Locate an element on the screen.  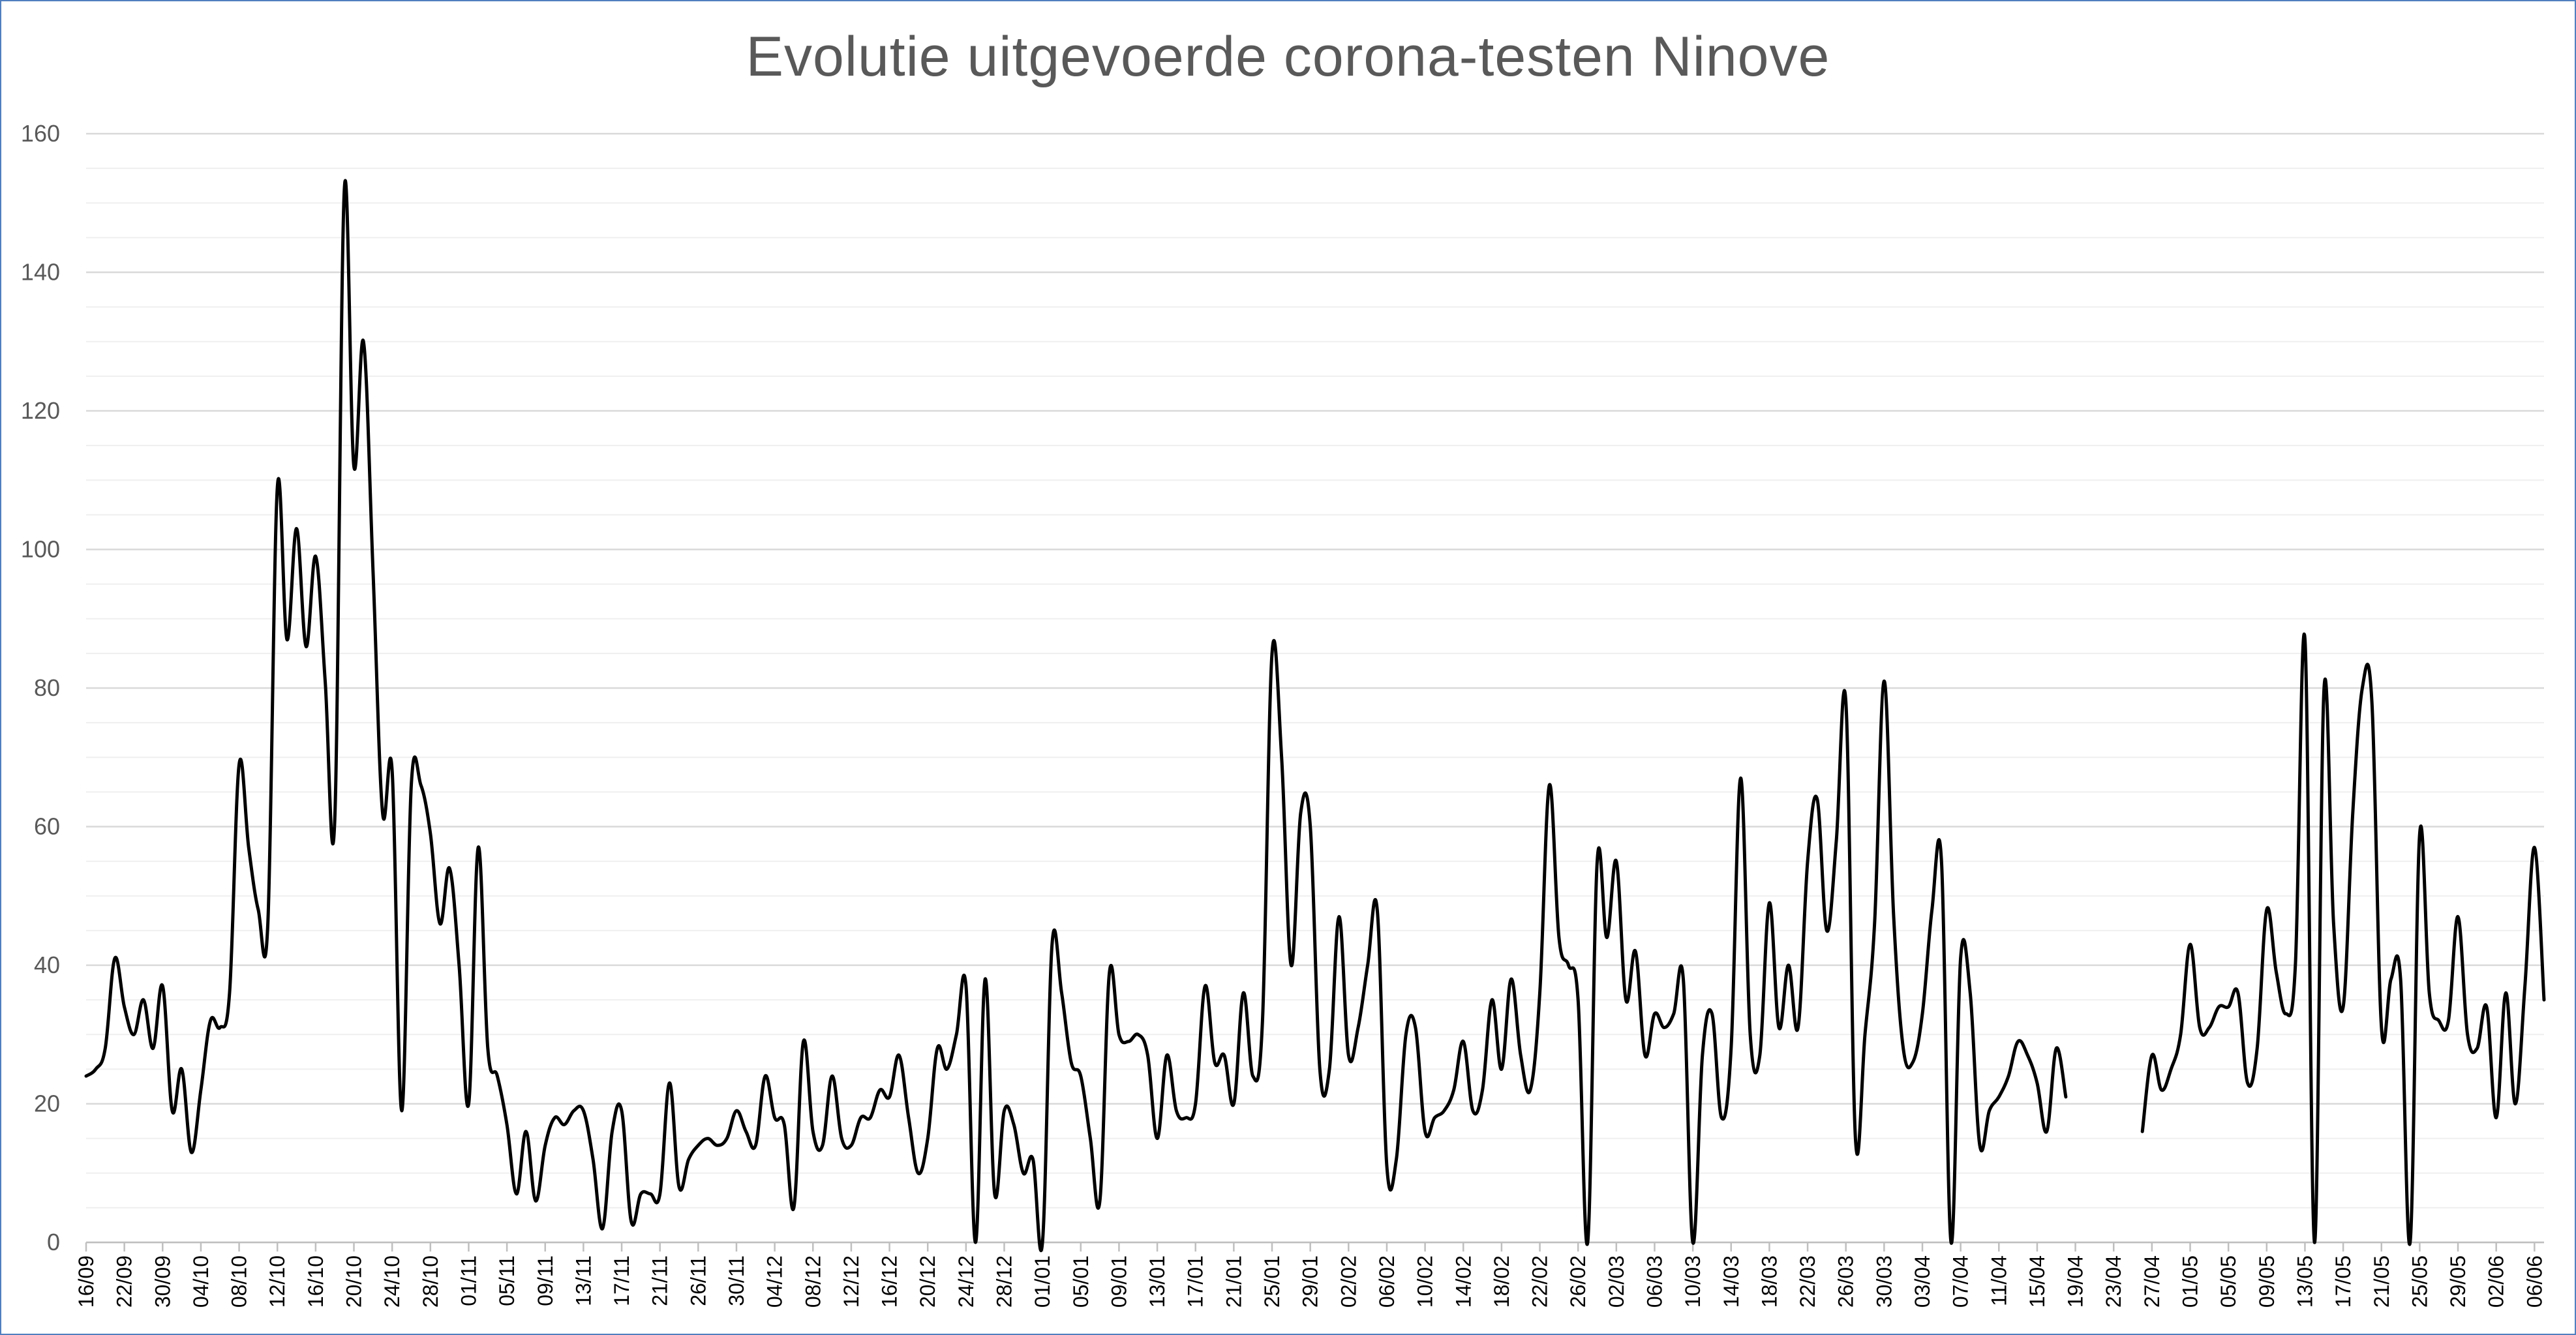
x-tick-label: 16/09 is located at coordinates (86, 1281).